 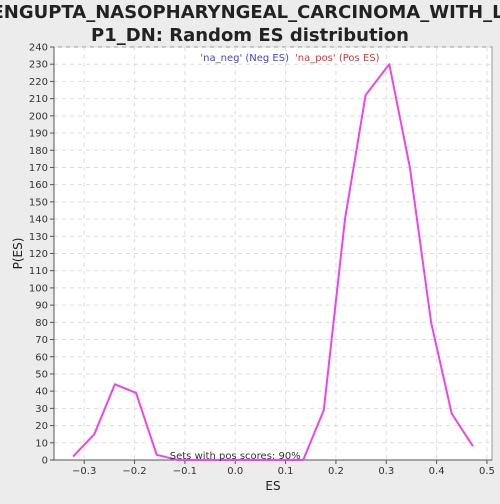 What do you see at coordinates (41, 340) in the screenshot?
I see `y-tick-label: 70` at bounding box center [41, 340].